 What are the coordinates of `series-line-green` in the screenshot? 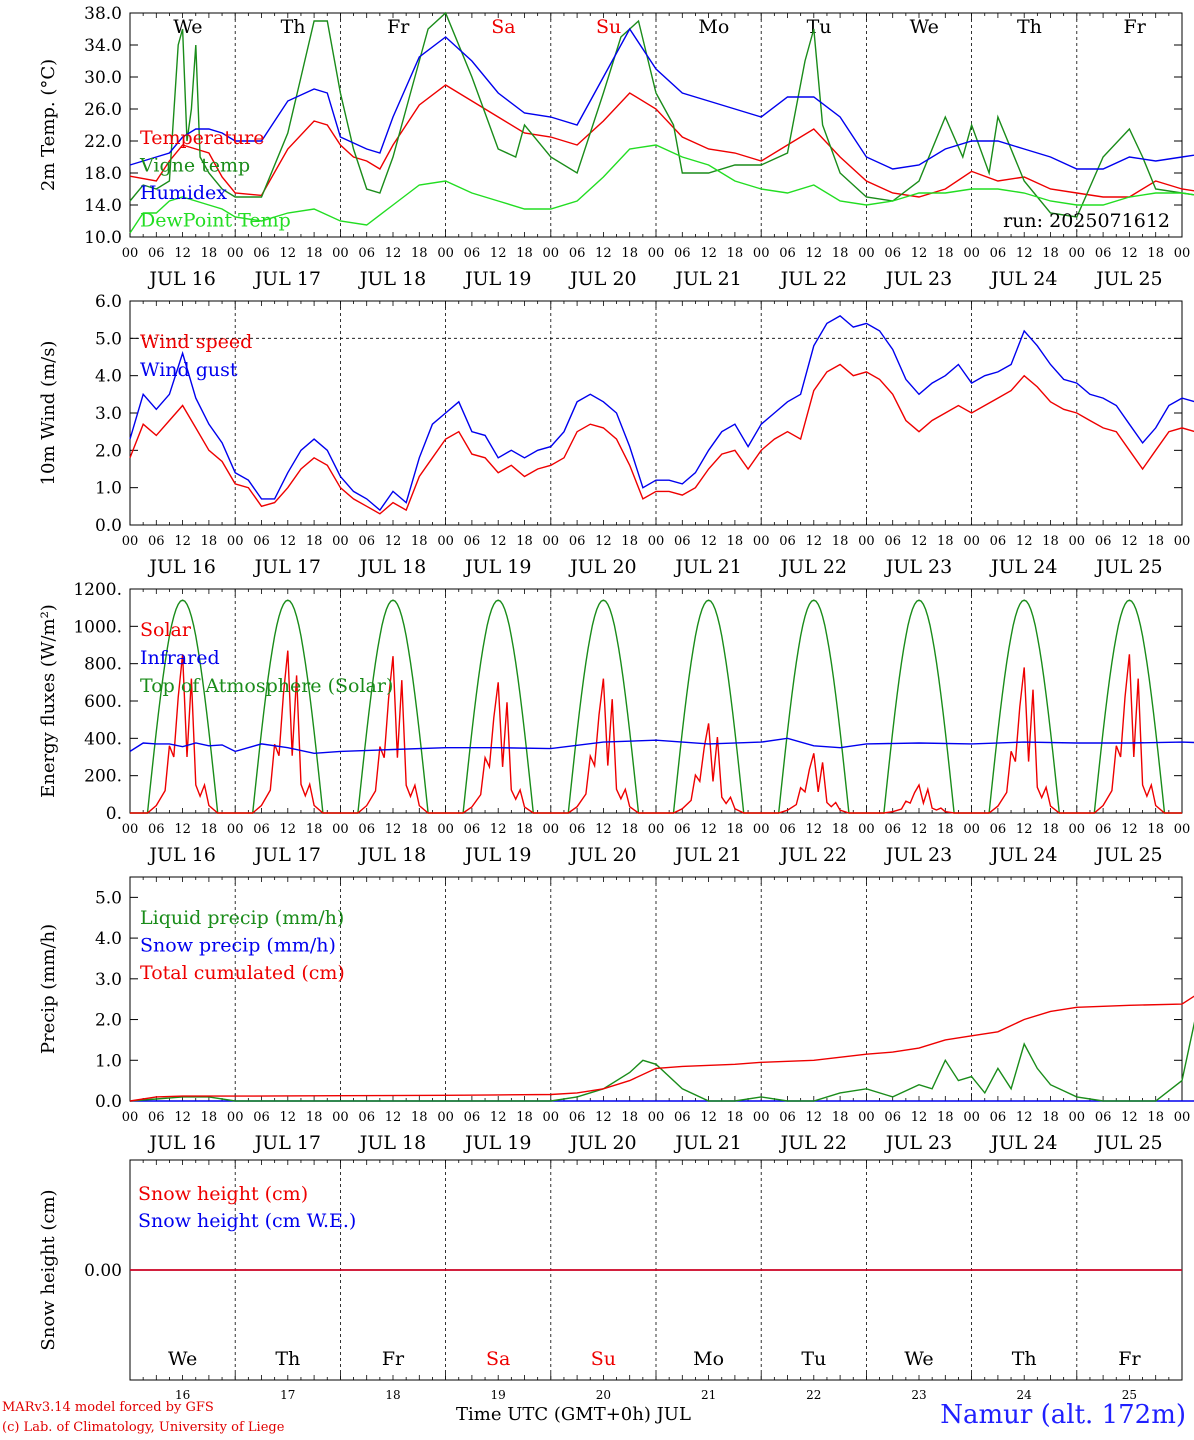 It's located at (661, 114).